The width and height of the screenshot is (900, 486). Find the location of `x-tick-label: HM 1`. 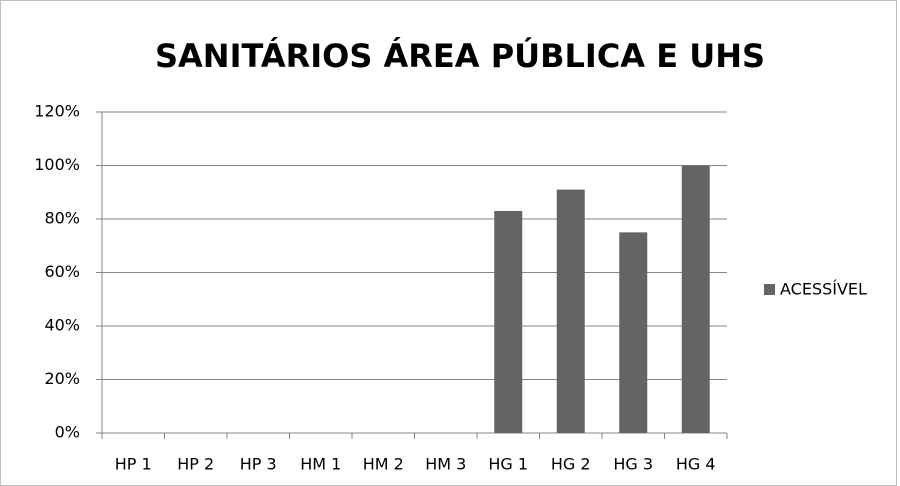

x-tick-label: HM 1 is located at coordinates (320, 464).